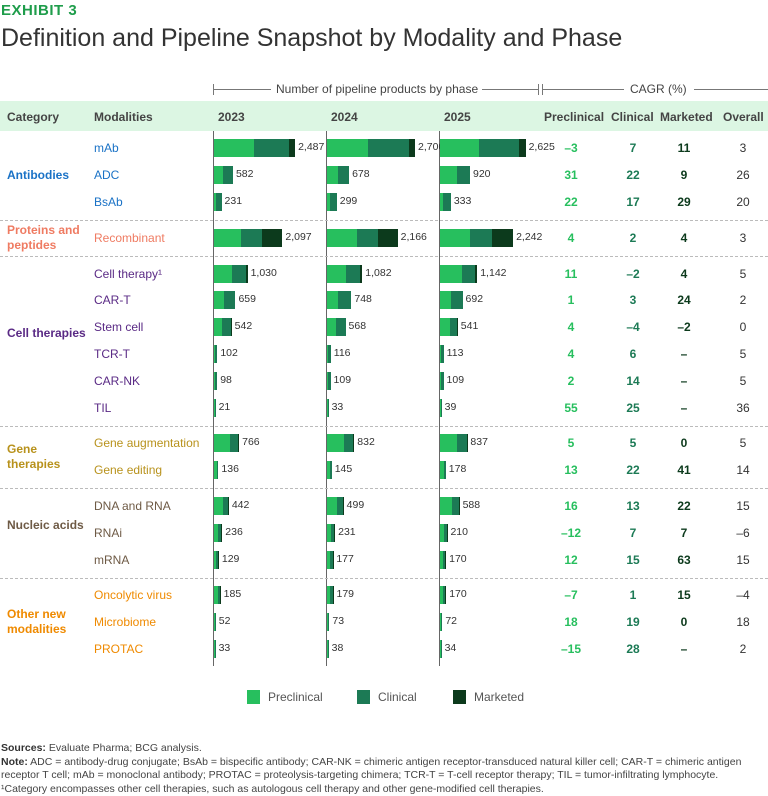 The width and height of the screenshot is (768, 796). I want to click on bar-total-label: 1,142, so click(493, 272).